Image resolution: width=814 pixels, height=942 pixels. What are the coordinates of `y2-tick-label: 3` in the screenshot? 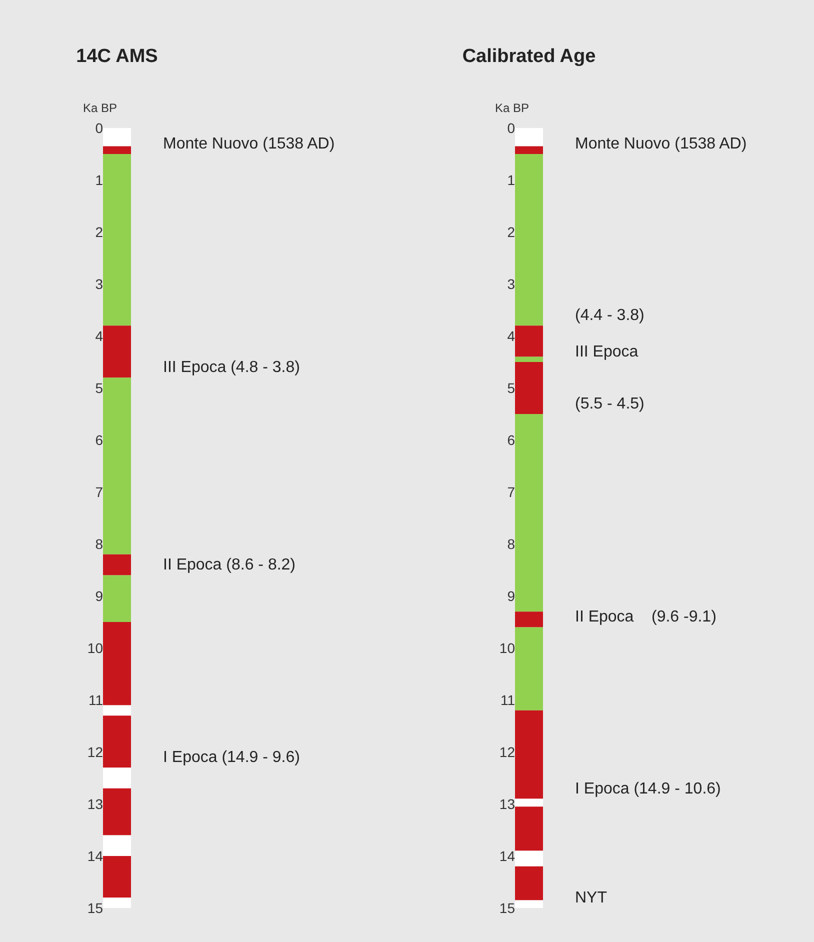 It's located at (511, 284).